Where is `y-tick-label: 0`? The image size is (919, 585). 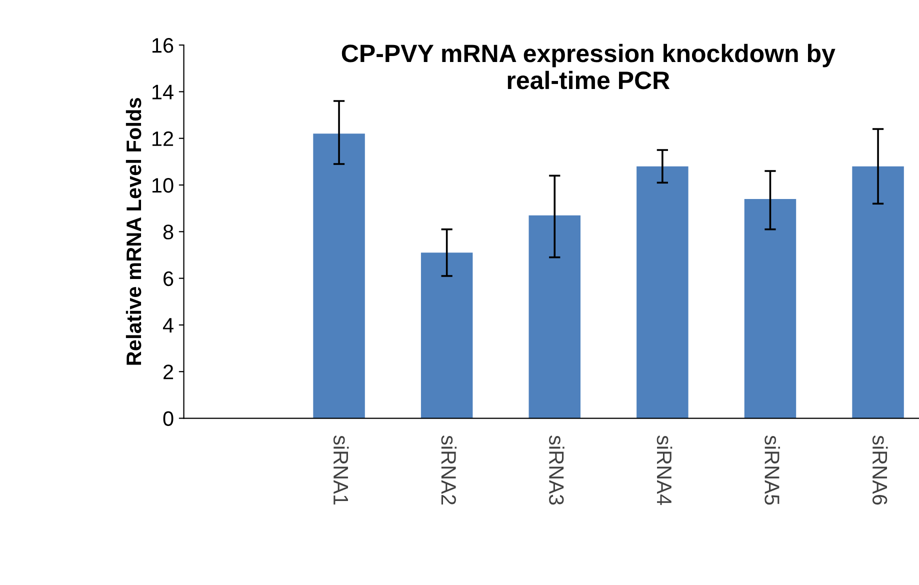 y-tick-label: 0 is located at coordinates (168, 418).